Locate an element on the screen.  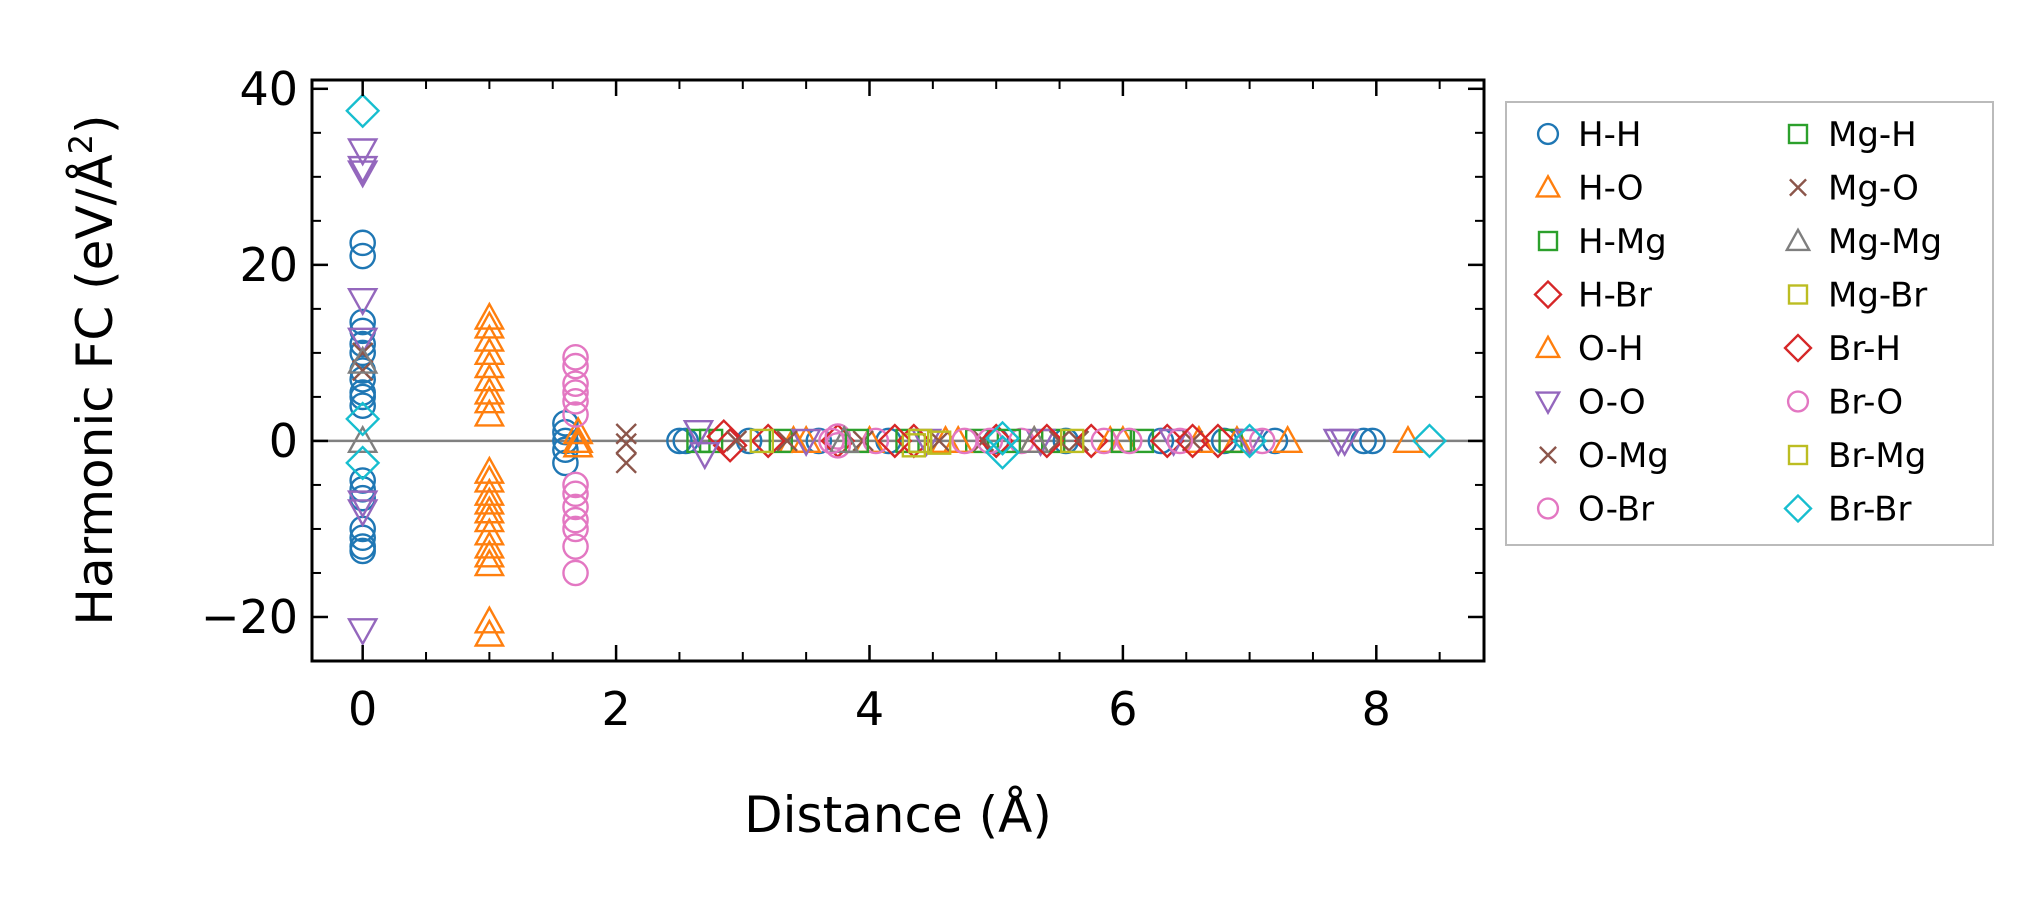
legend-label-h-h: H-H is located at coordinates (1609, 135).